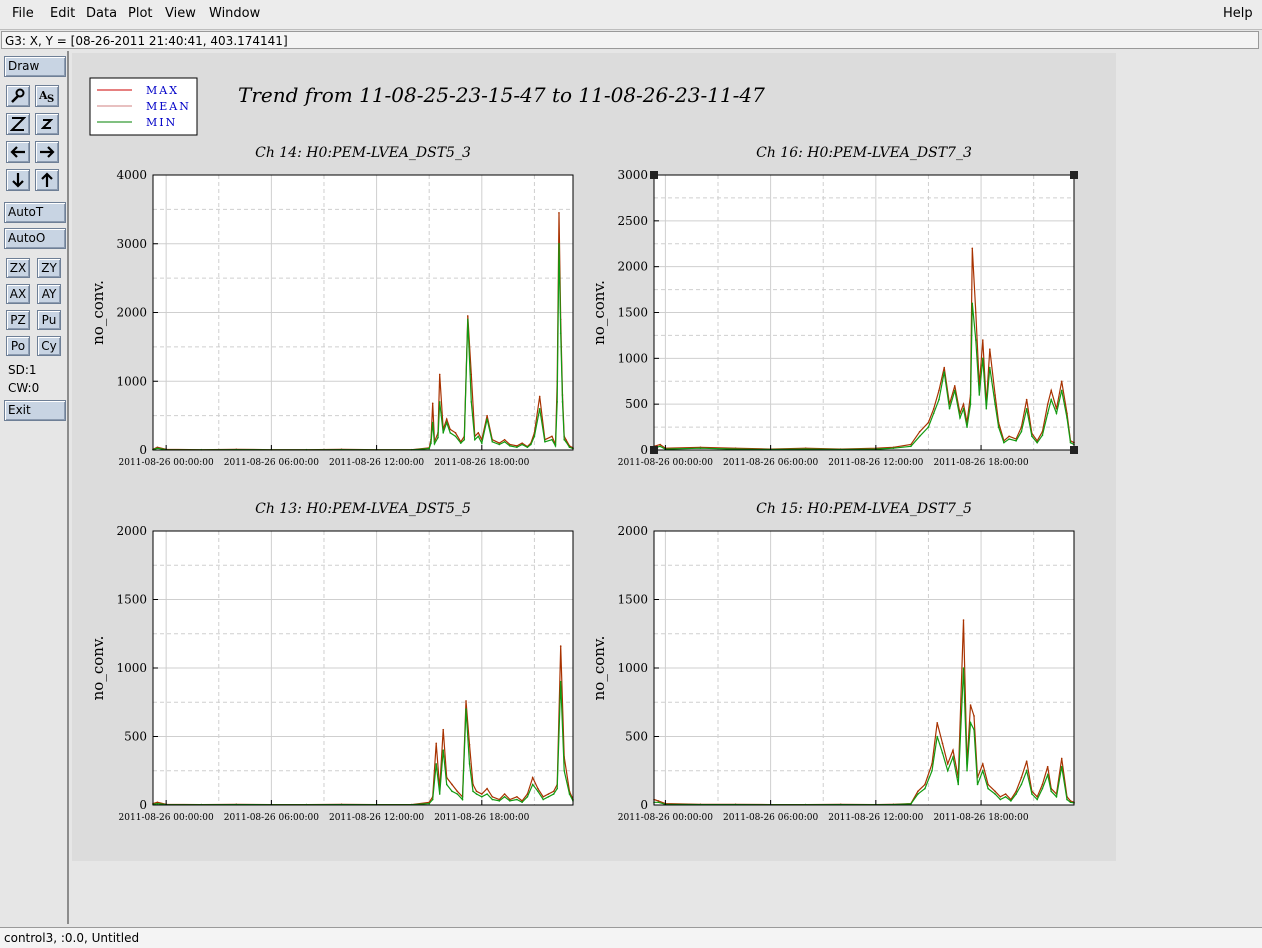 The image size is (1262, 948). What do you see at coordinates (47, 180) in the screenshot?
I see `arrow-up-icon` at bounding box center [47, 180].